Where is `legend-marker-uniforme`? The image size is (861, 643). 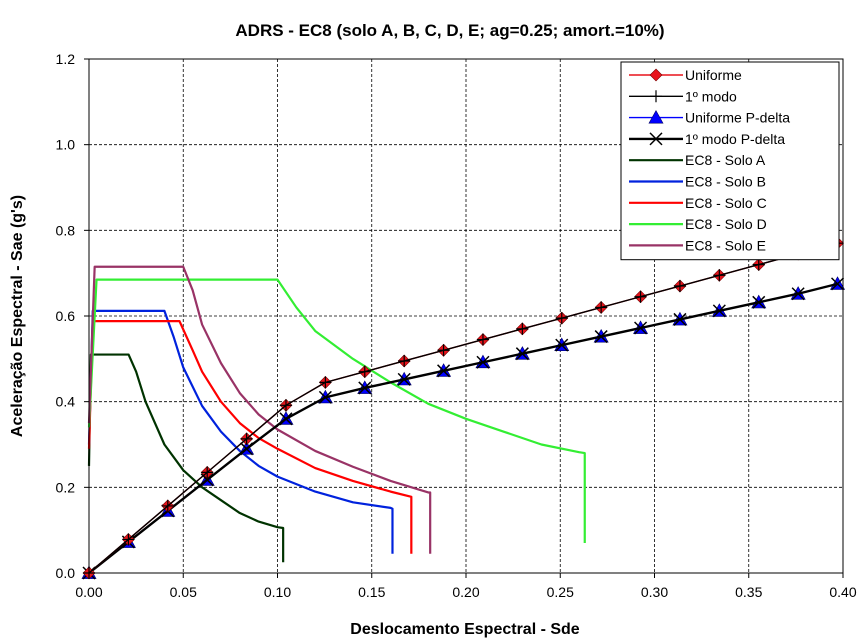
legend-marker-uniforme is located at coordinates (656, 75).